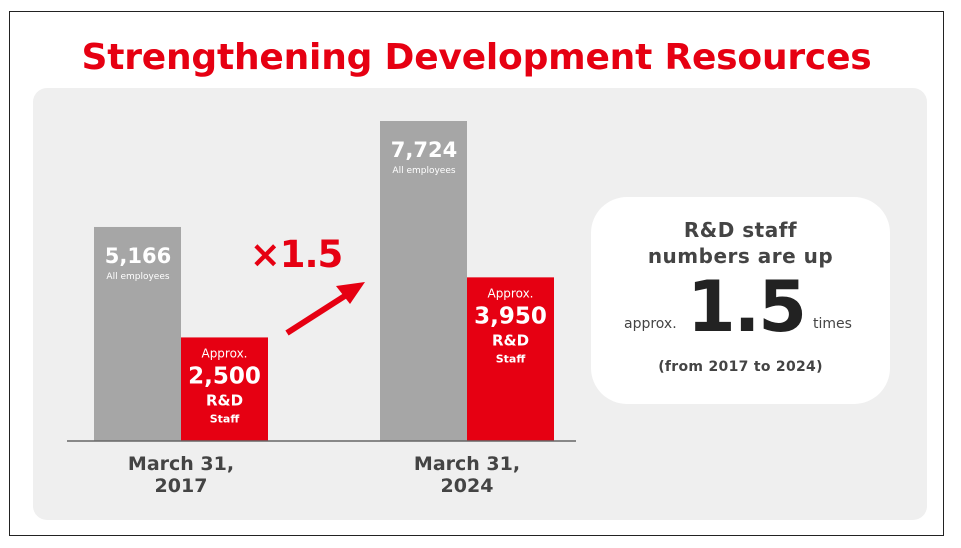 This screenshot has width=961, height=548. I want to click on bar-value-label: 3,950, so click(510, 316).